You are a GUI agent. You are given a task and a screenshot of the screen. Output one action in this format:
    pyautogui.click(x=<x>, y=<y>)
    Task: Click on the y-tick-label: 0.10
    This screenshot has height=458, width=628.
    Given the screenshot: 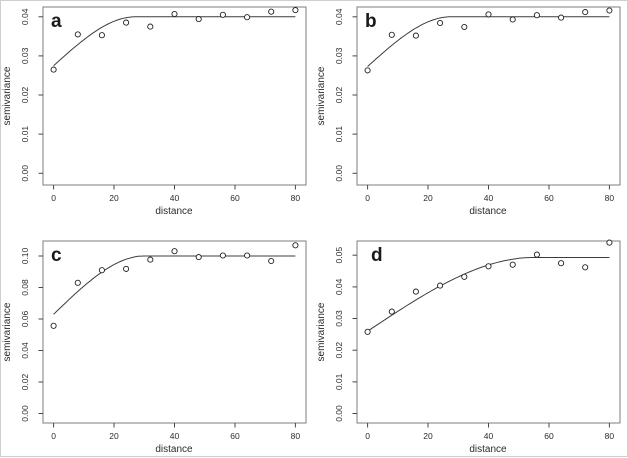 What is the action you would take?
    pyautogui.click(x=25, y=255)
    